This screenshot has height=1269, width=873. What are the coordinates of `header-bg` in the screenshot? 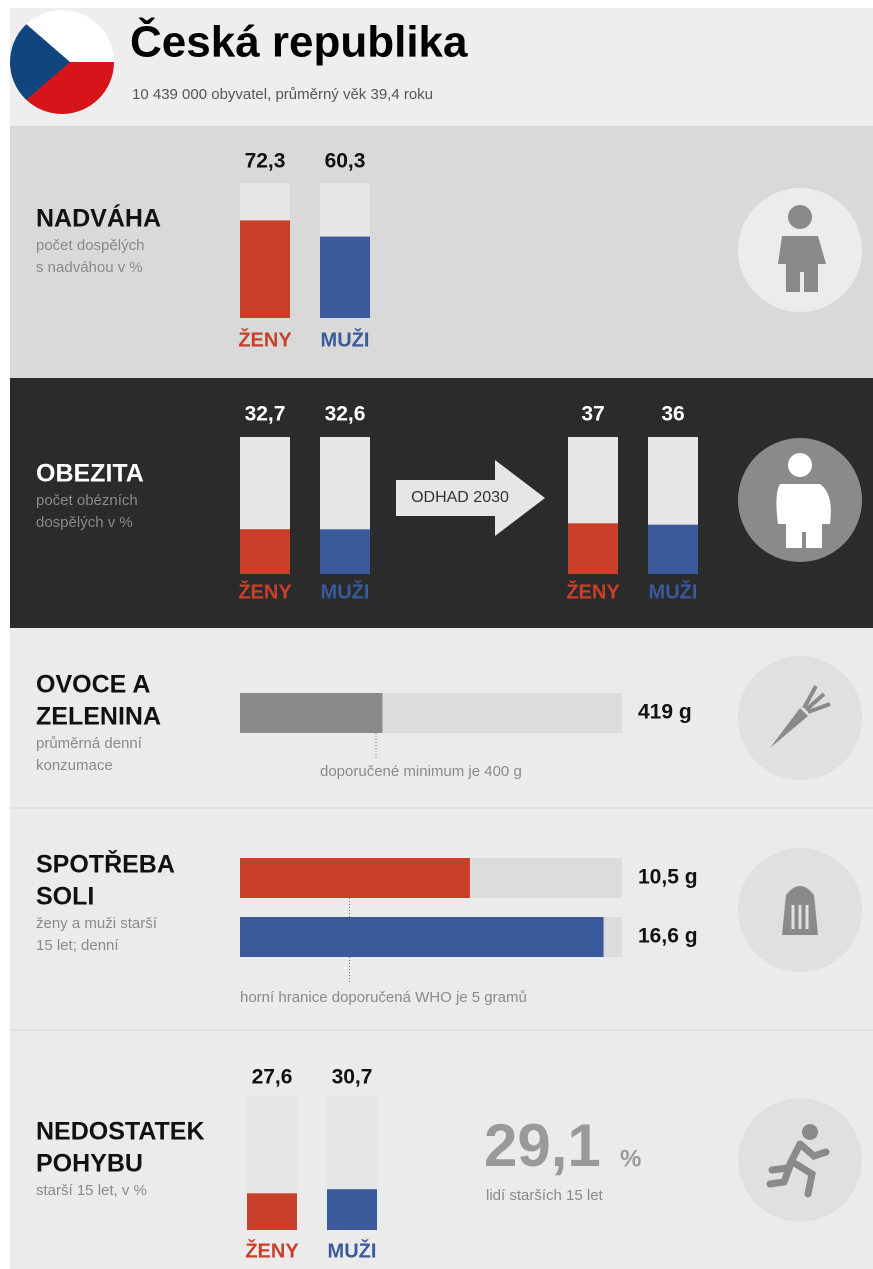 It's located at (441, 67).